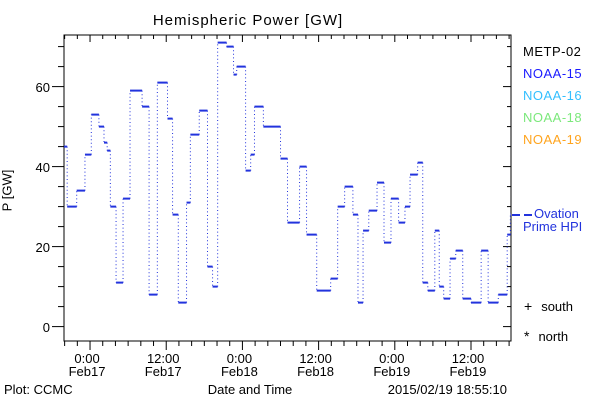 The height and width of the screenshot is (400, 600). What do you see at coordinates (553, 117) in the screenshot?
I see `legend-satellite-noaa-18: NOAA-18` at bounding box center [553, 117].